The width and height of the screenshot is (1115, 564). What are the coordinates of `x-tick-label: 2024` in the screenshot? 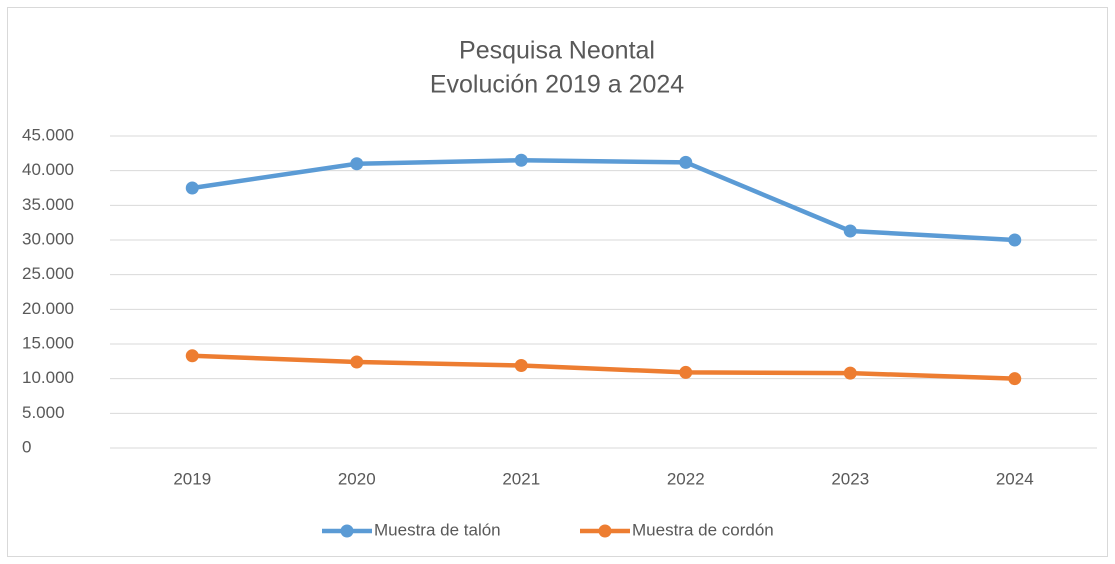 It's located at (1015, 478).